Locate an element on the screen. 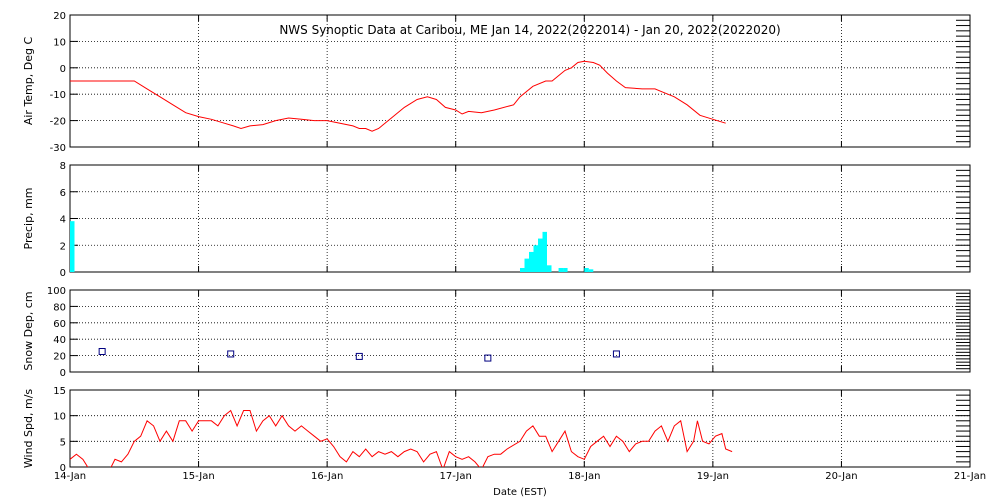 This screenshot has width=1000, height=500. temp-ytick-label: 20 is located at coordinates (59, 16).